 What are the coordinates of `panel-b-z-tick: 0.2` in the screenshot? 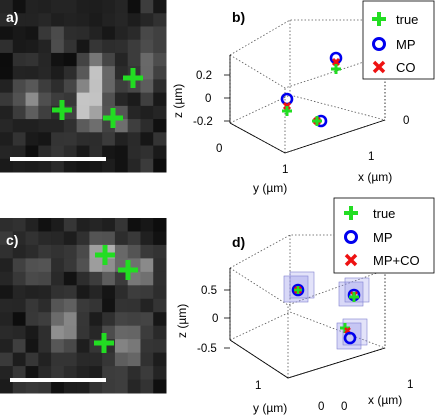 It's located at (204, 76).